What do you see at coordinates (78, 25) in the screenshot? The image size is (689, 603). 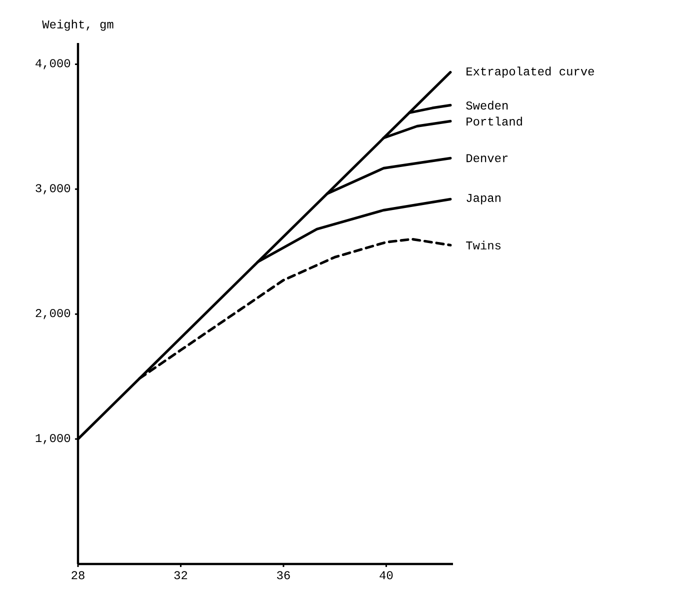 I see `y-axis-title: Weight, gm` at bounding box center [78, 25].